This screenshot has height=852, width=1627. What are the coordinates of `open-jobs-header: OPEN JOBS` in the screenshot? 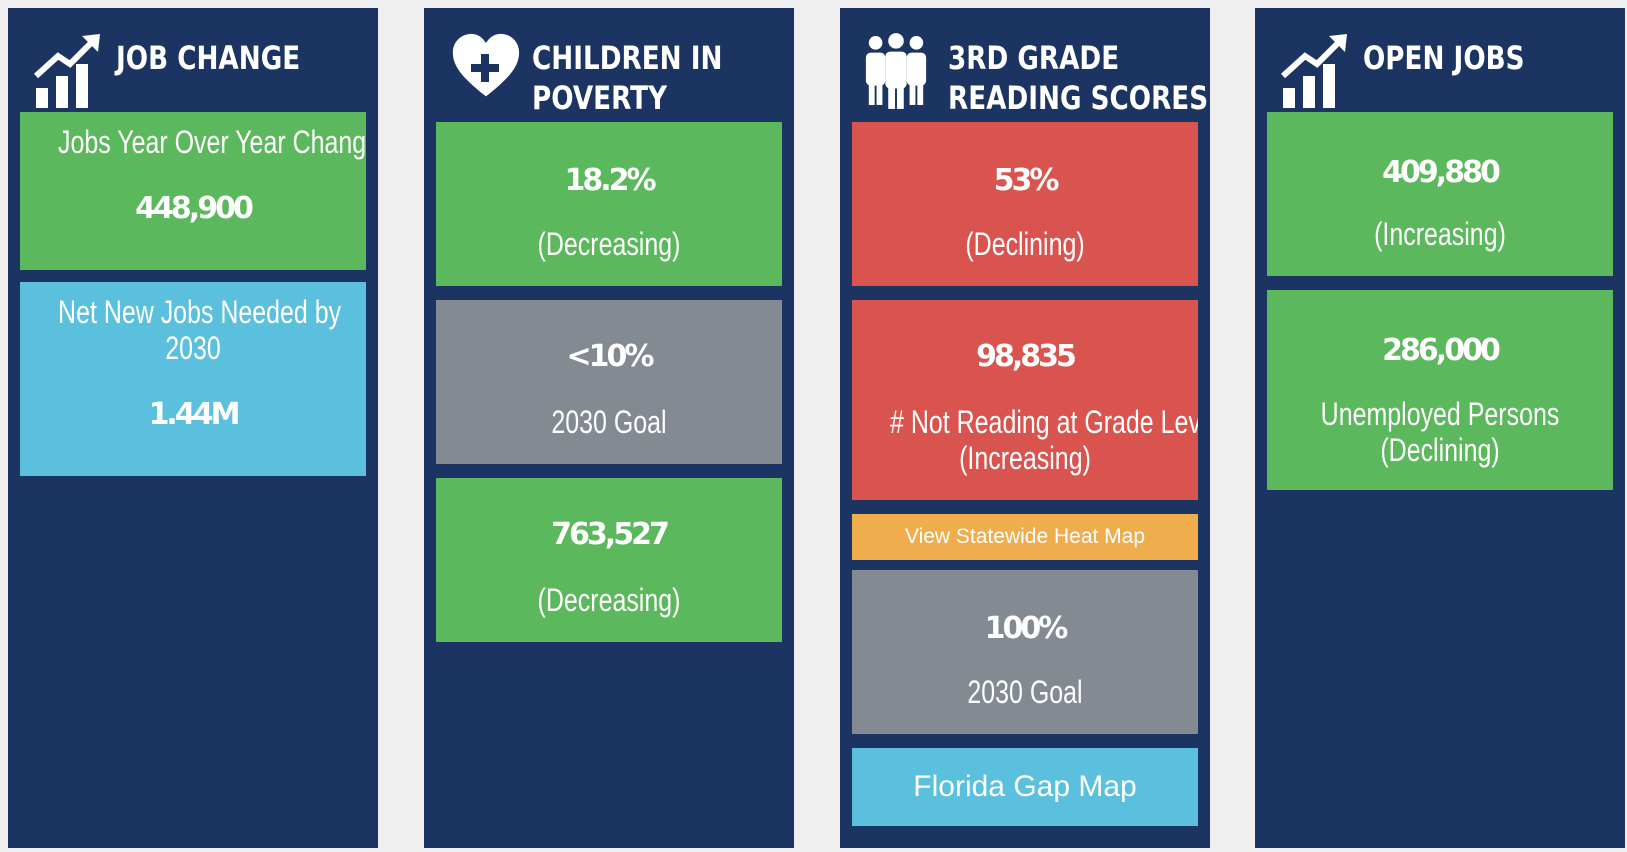 It's located at (1440, 66).